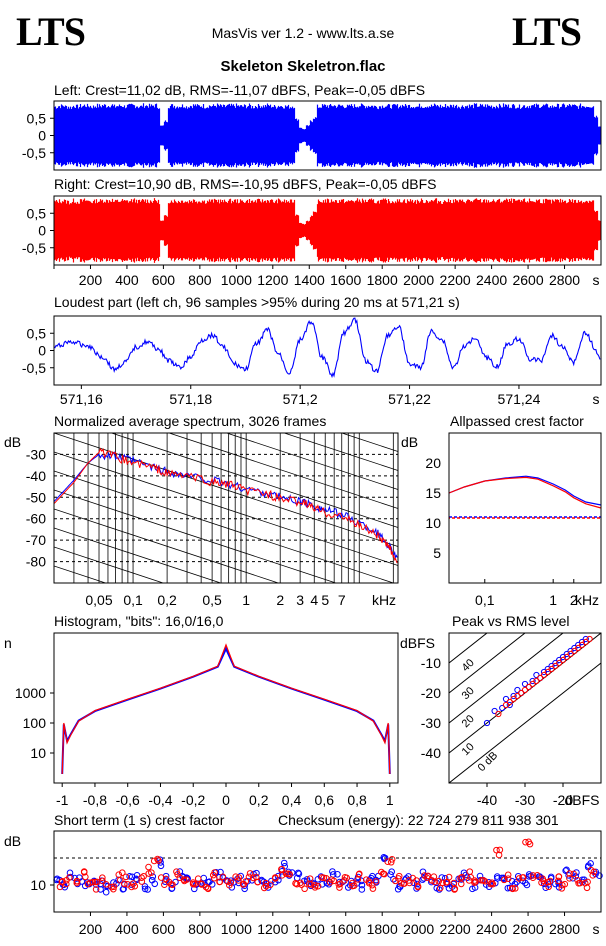 The image size is (606, 946). What do you see at coordinates (525, 800) in the screenshot?
I see `pvr-xtick-label: -30` at bounding box center [525, 800].